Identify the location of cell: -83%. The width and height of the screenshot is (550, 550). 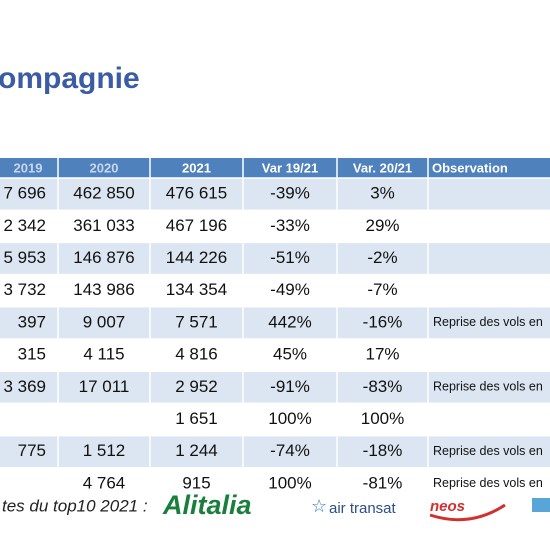
(383, 386).